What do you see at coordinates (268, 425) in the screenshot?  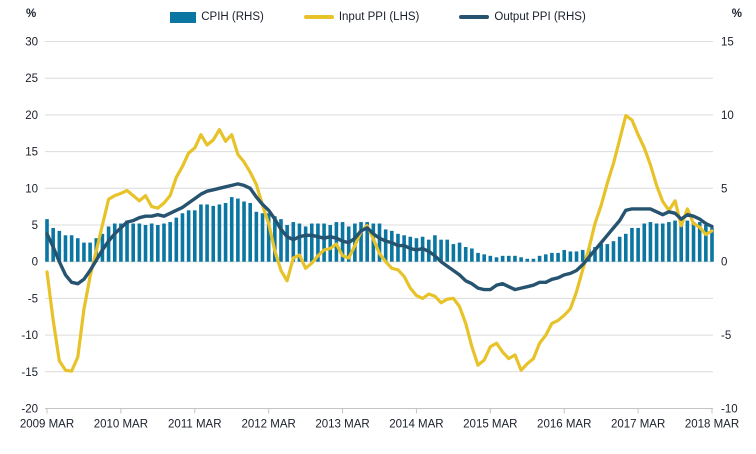 I see `x-axis-tick-label: 2012 MAR` at bounding box center [268, 425].